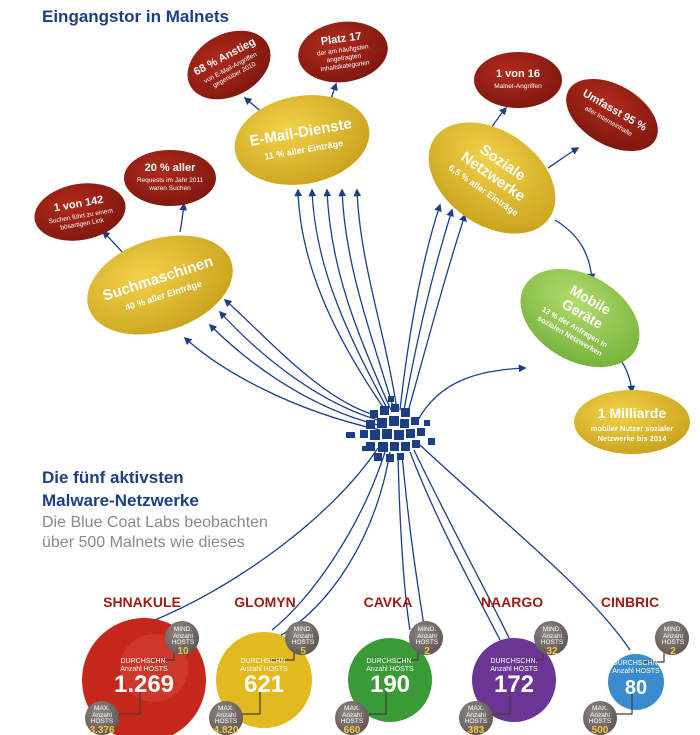 The height and width of the screenshot is (735, 700). What do you see at coordinates (632, 413) in the screenshot?
I see `mobile-users-big: 1 Milliarde` at bounding box center [632, 413].